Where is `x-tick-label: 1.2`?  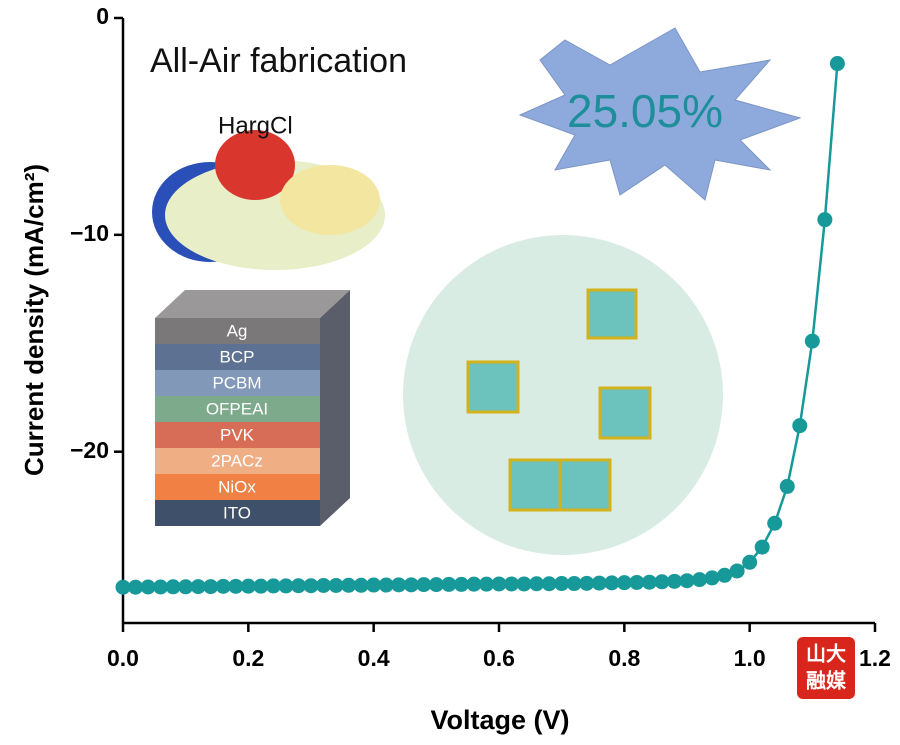 x-tick-label: 1.2 is located at coordinates (875, 658).